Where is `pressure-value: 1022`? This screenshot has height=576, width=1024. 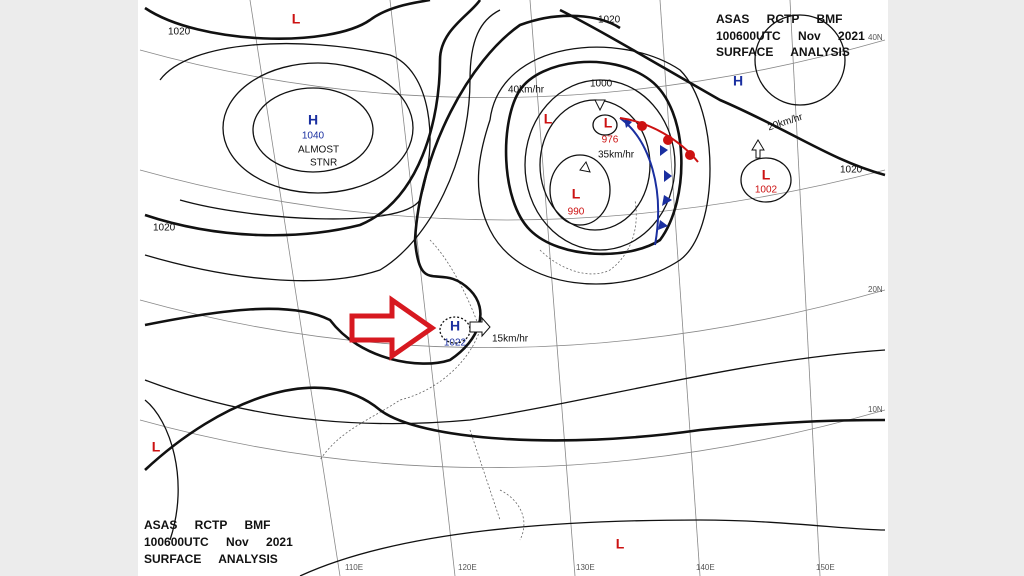 pressure-value: 1022 is located at coordinates (455, 343).